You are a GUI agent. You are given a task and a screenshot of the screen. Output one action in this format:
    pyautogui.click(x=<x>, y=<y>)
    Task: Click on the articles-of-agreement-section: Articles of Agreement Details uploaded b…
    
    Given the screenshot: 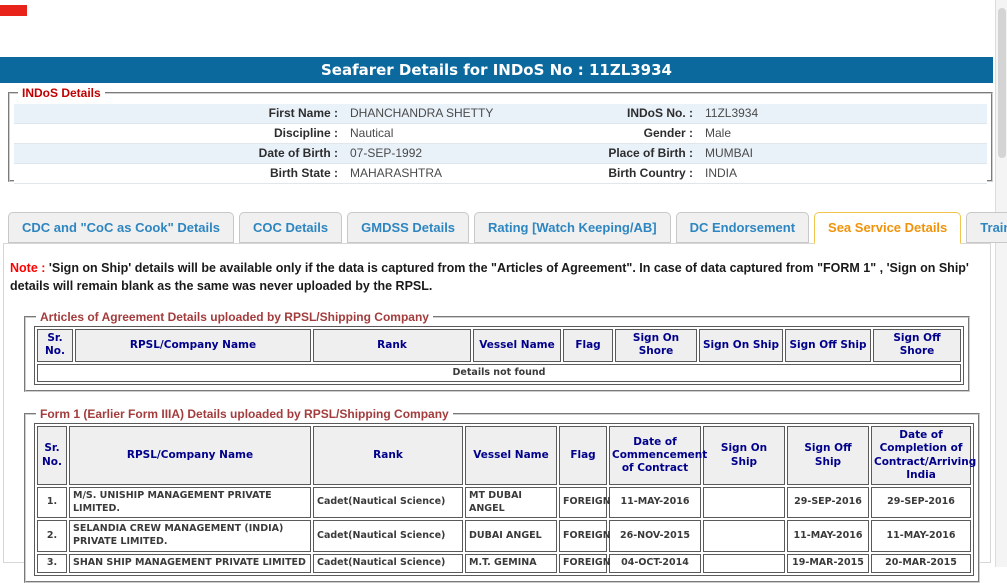 What is the action you would take?
    pyautogui.click(x=497, y=351)
    